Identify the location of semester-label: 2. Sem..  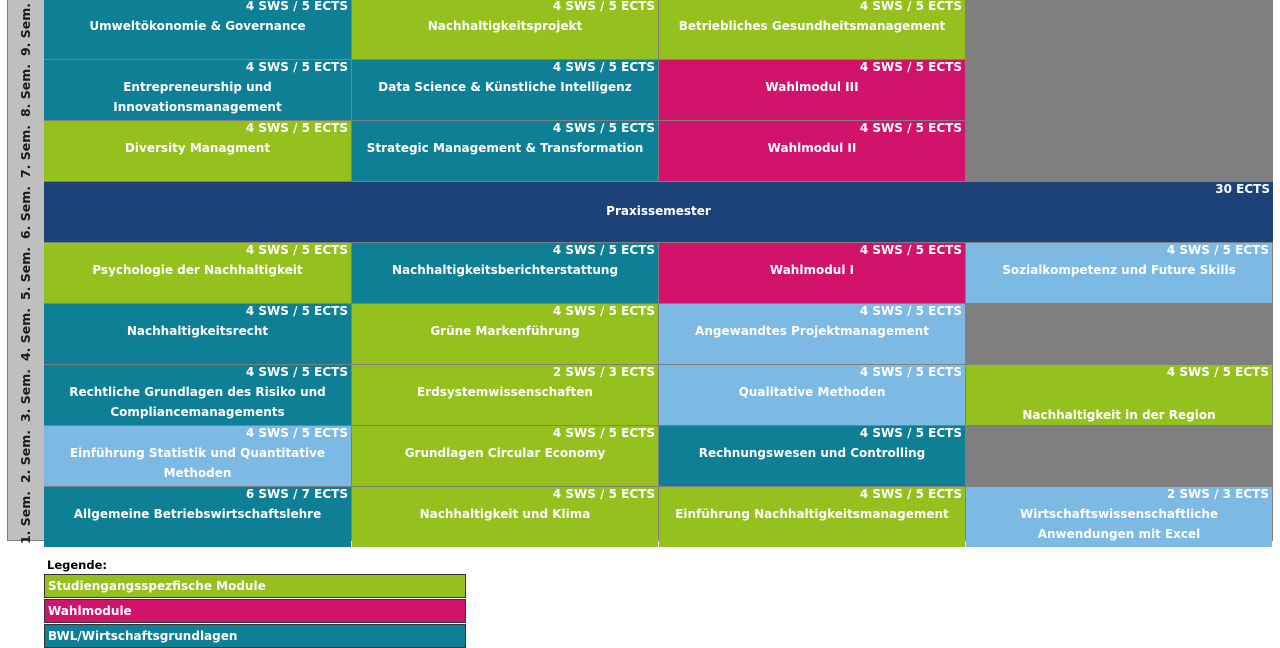
(26, 456).